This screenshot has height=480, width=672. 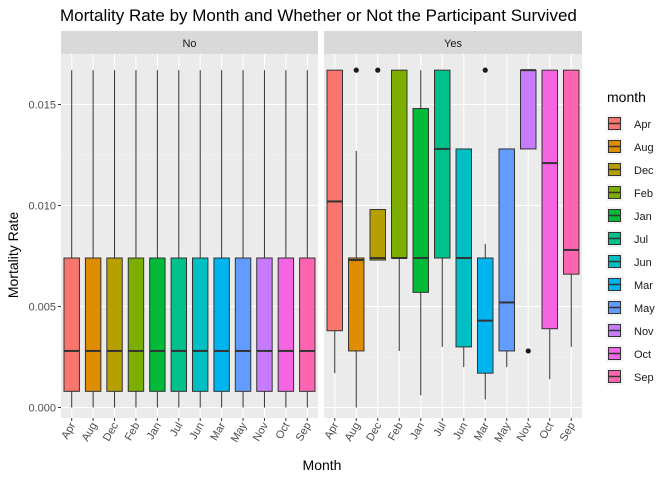 What do you see at coordinates (629, 192) in the screenshot?
I see `legend-item-feb: Feb` at bounding box center [629, 192].